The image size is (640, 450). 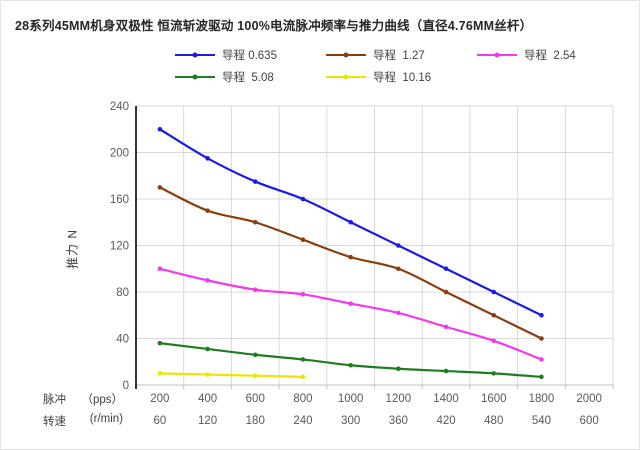 What do you see at coordinates (207, 399) in the screenshot?
I see `x-tick-label-pps: 400` at bounding box center [207, 399].